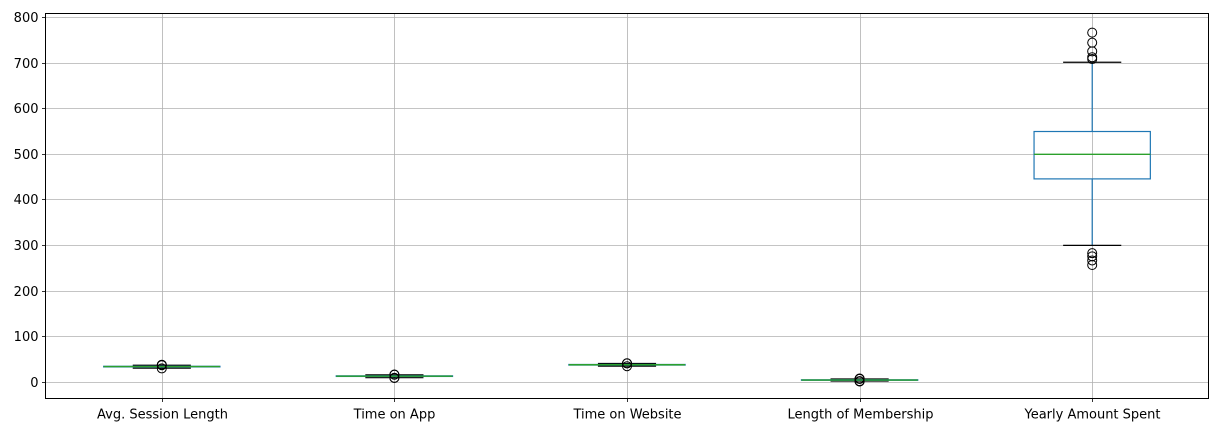 This screenshot has height=432, width=1218. What do you see at coordinates (26, 18) in the screenshot?
I see `y-tick-label: 800` at bounding box center [26, 18].